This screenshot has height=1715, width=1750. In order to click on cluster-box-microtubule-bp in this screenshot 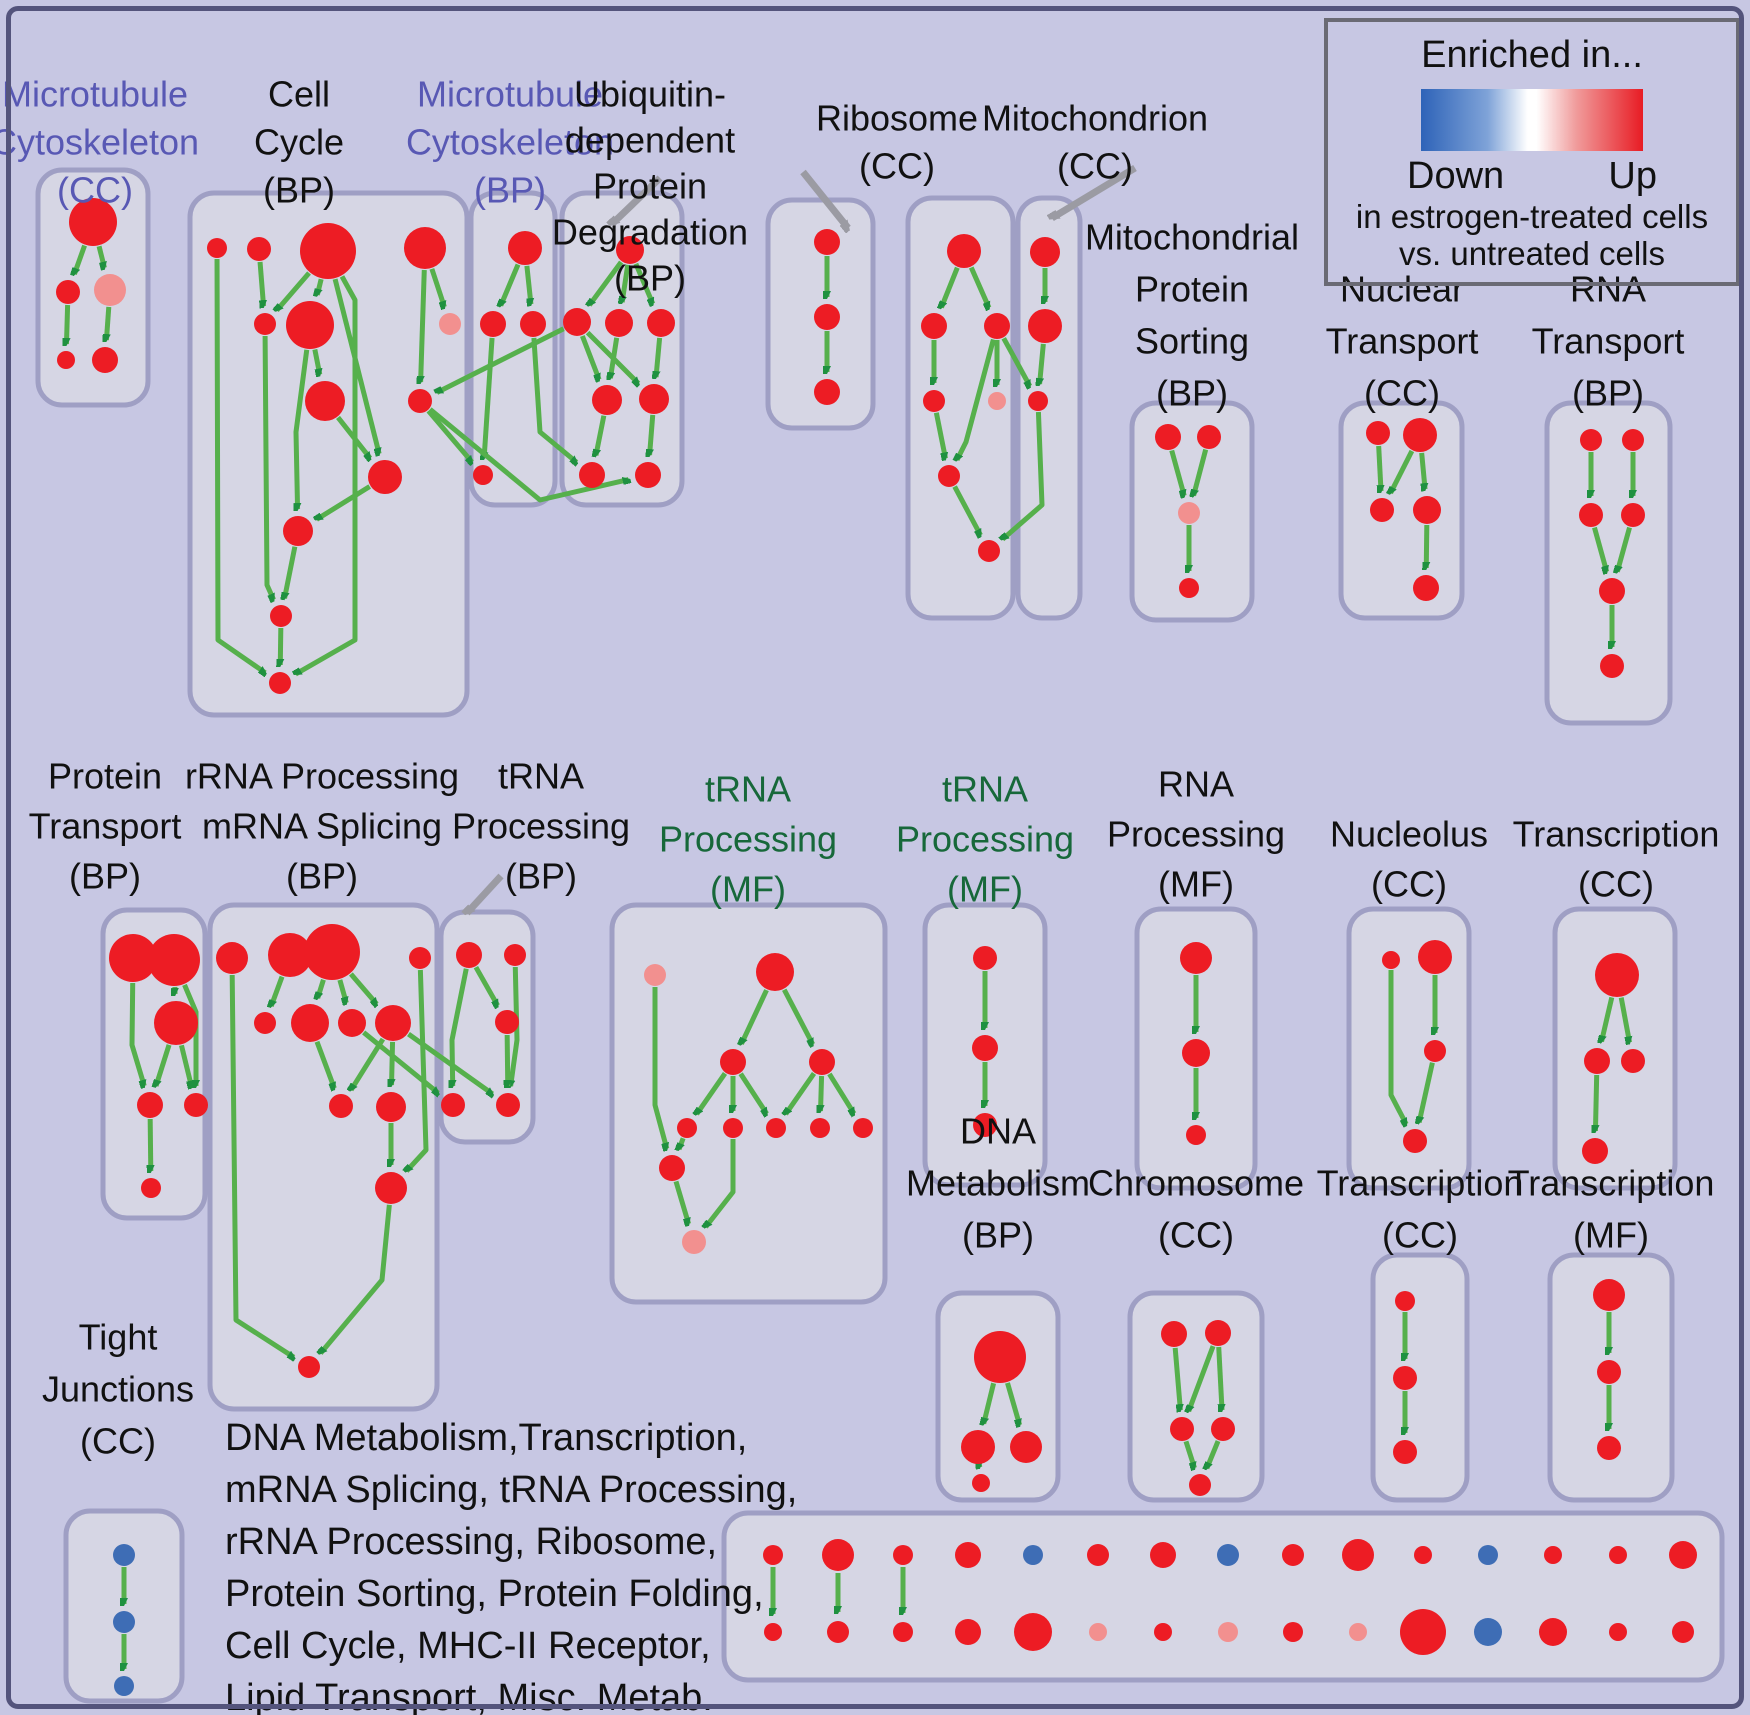, I will do `click(513, 349)`.